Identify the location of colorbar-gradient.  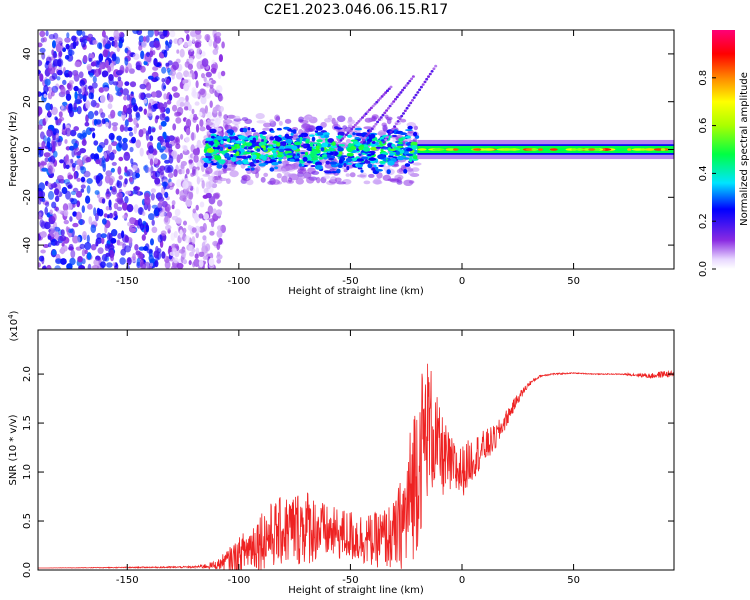
(723, 149).